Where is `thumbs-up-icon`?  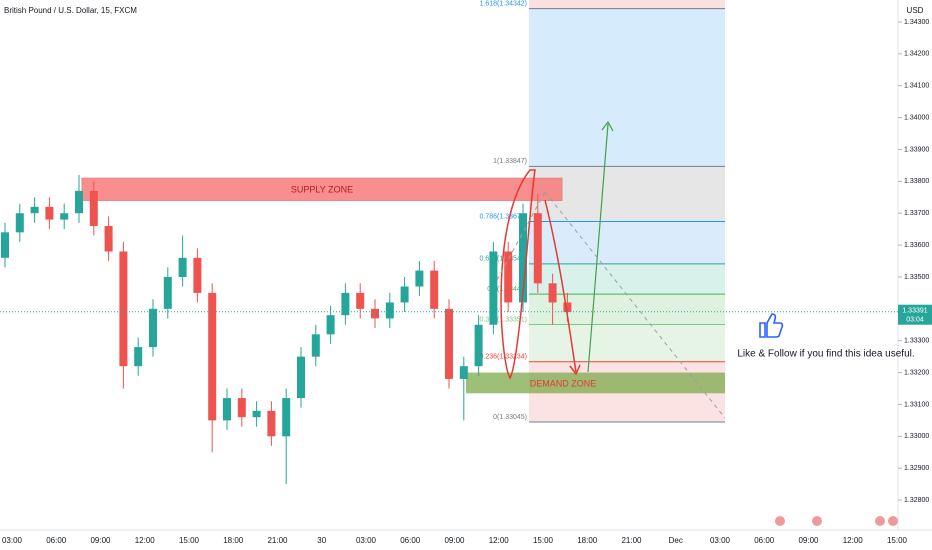 thumbs-up-icon is located at coordinates (771, 325).